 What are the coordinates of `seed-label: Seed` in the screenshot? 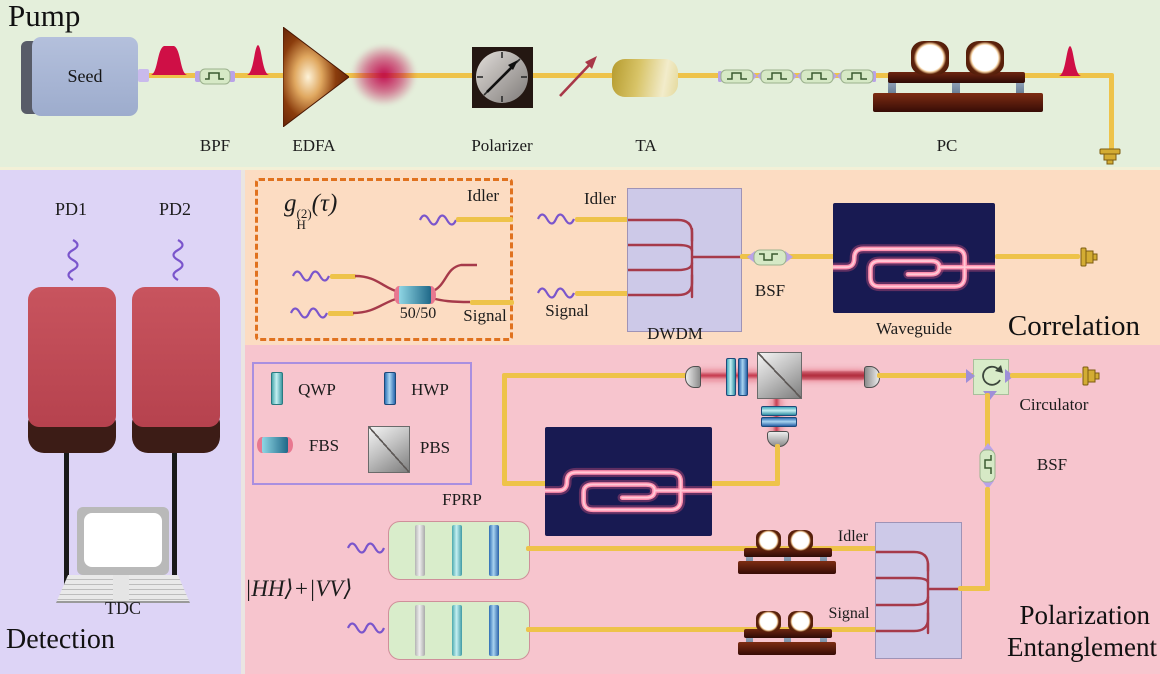 It's located at (85, 76).